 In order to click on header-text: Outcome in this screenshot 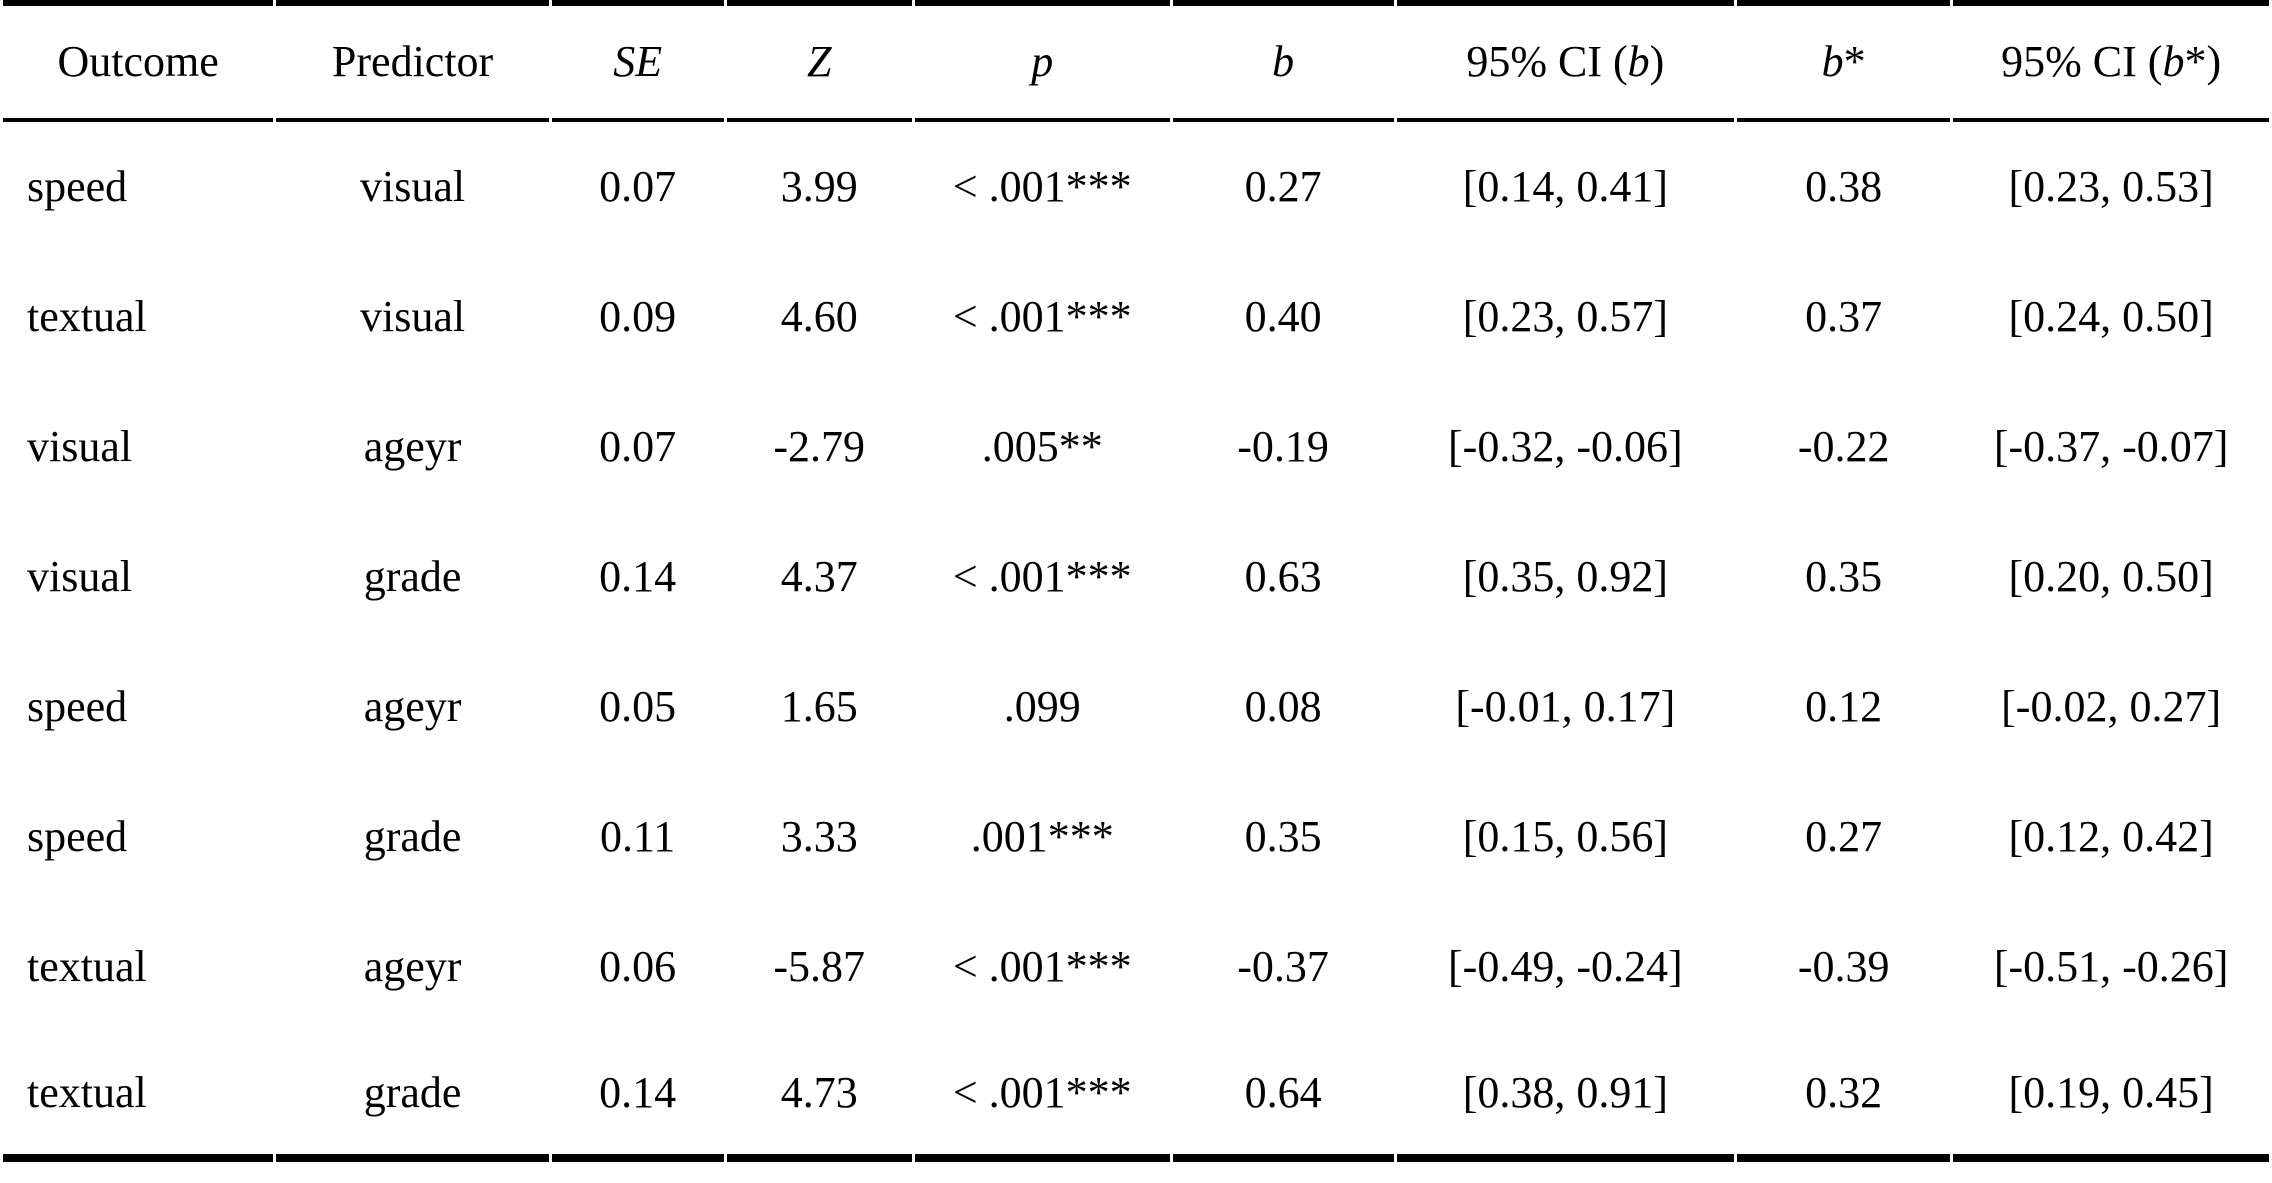, I will do `click(138, 61)`.